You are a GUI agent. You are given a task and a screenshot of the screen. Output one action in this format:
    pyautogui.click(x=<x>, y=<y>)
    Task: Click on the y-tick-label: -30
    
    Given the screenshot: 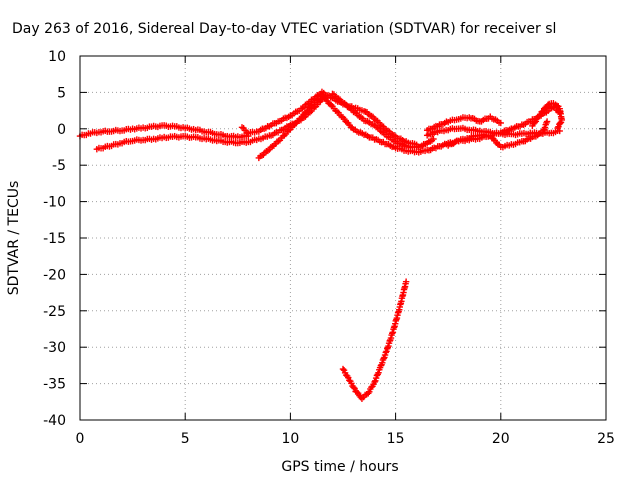 What is the action you would take?
    pyautogui.click(x=54, y=348)
    